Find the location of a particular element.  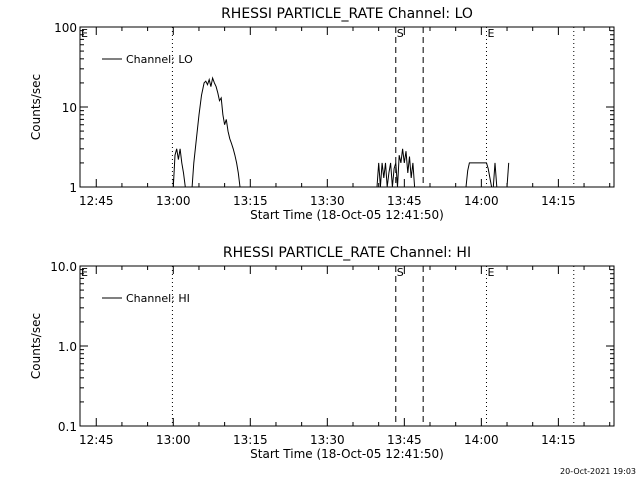

y-tick-label: 1 is located at coordinates (73, 188).